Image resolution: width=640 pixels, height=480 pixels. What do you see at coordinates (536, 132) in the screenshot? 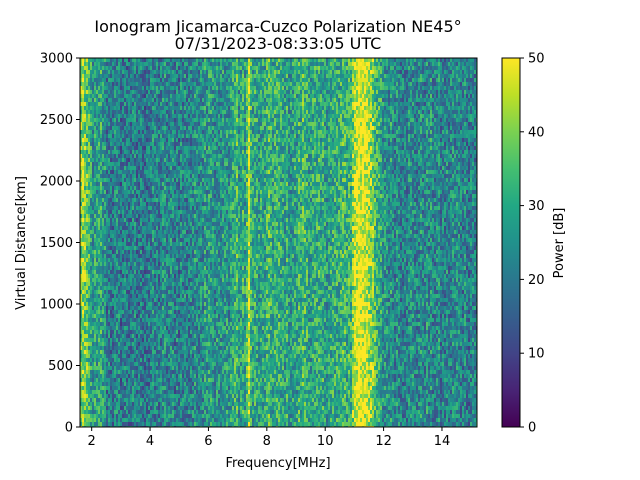
I see `colorbar-tick-label: 40` at bounding box center [536, 132].